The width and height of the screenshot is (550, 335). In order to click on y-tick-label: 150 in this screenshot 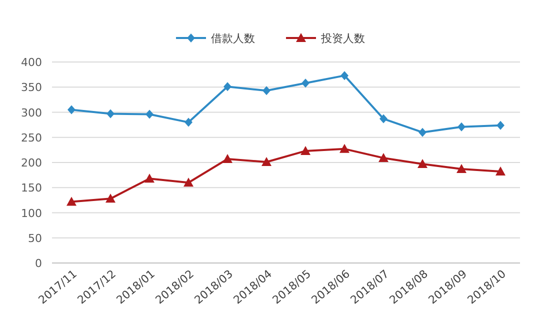, I will do `click(31, 188)`.